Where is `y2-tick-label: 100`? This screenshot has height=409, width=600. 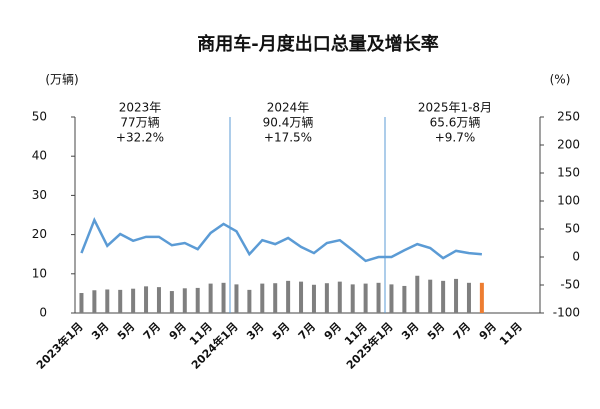 y2-tick-label: 100 is located at coordinates (568, 201).